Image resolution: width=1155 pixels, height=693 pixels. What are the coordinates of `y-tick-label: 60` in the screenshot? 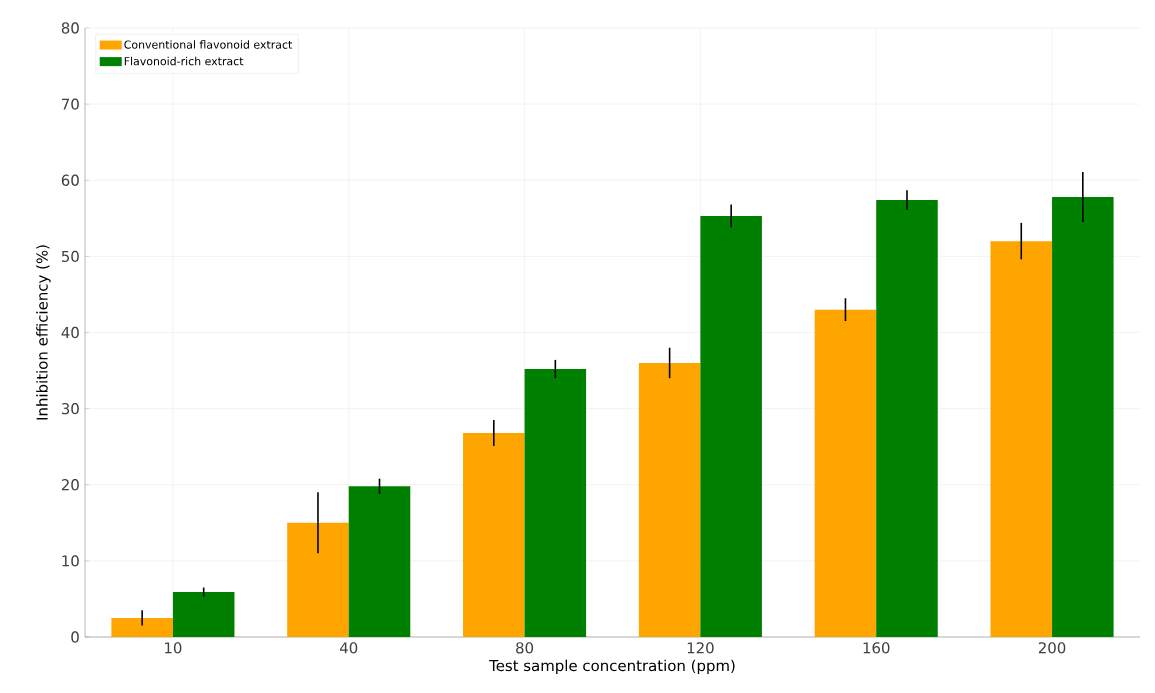 It's located at (70, 180).